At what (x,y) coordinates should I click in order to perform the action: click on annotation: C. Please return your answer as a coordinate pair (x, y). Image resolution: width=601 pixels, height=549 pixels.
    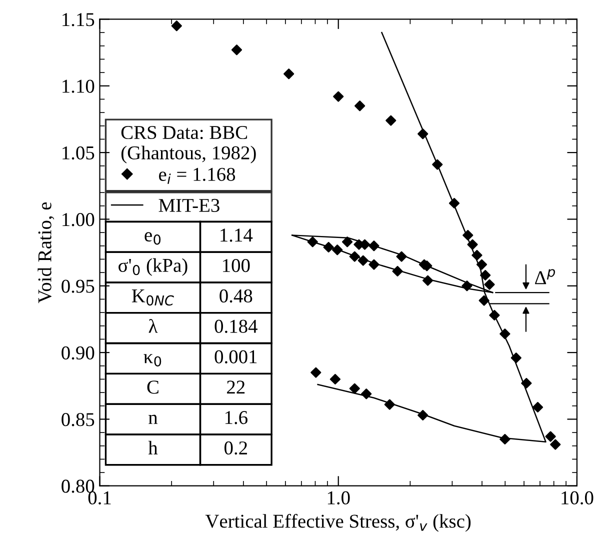
    Looking at the image, I should click on (152, 387).